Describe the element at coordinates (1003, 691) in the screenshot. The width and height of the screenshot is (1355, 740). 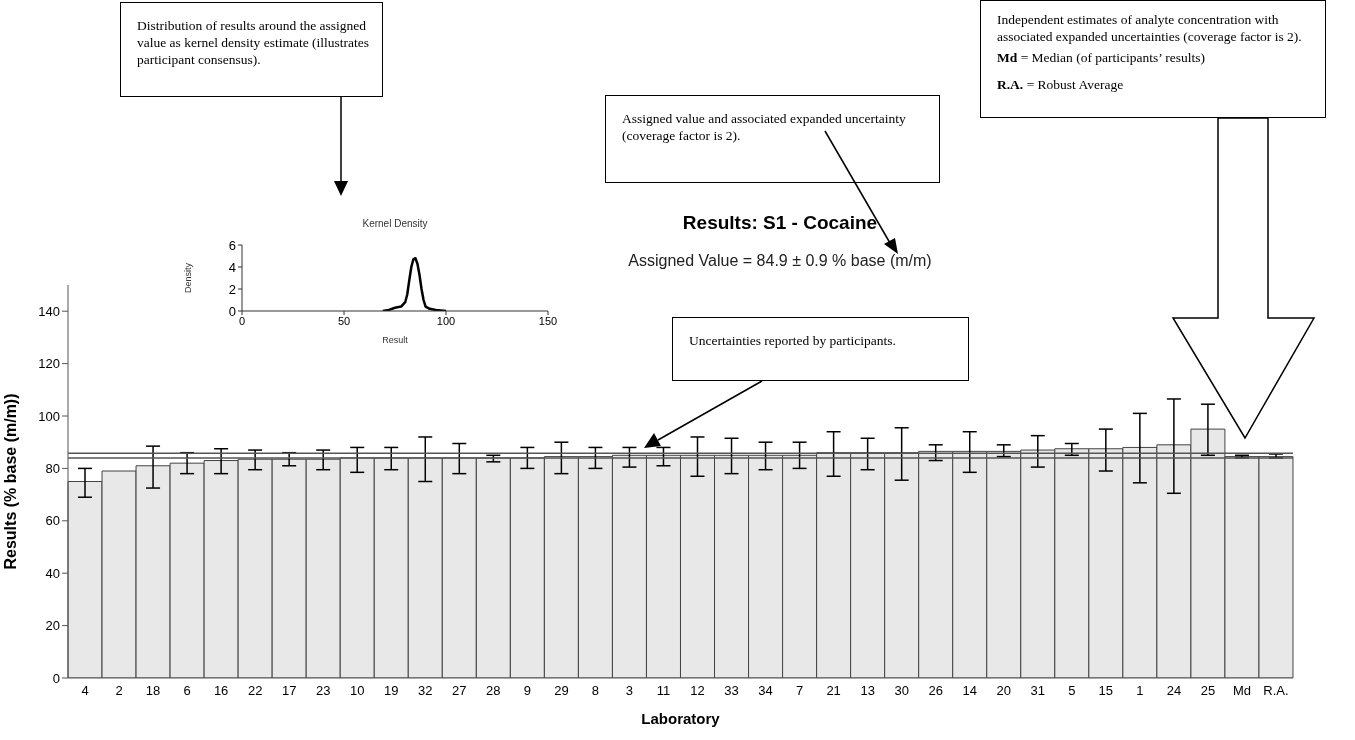
I see `x-tick-label: 20` at that location.